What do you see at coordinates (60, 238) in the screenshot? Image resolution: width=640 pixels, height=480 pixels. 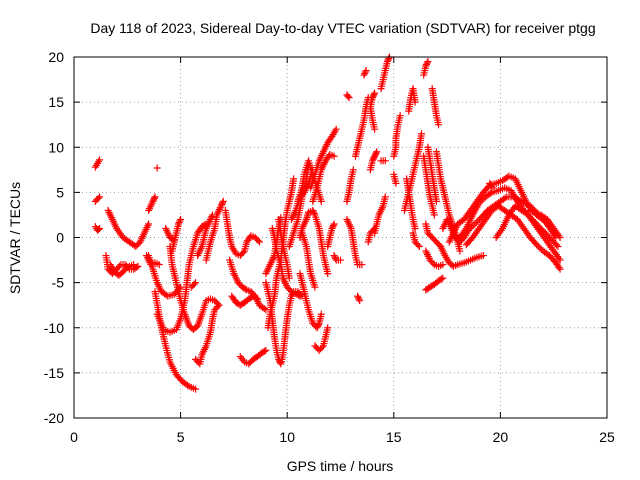 I see `y-tick-label: 0` at bounding box center [60, 238].